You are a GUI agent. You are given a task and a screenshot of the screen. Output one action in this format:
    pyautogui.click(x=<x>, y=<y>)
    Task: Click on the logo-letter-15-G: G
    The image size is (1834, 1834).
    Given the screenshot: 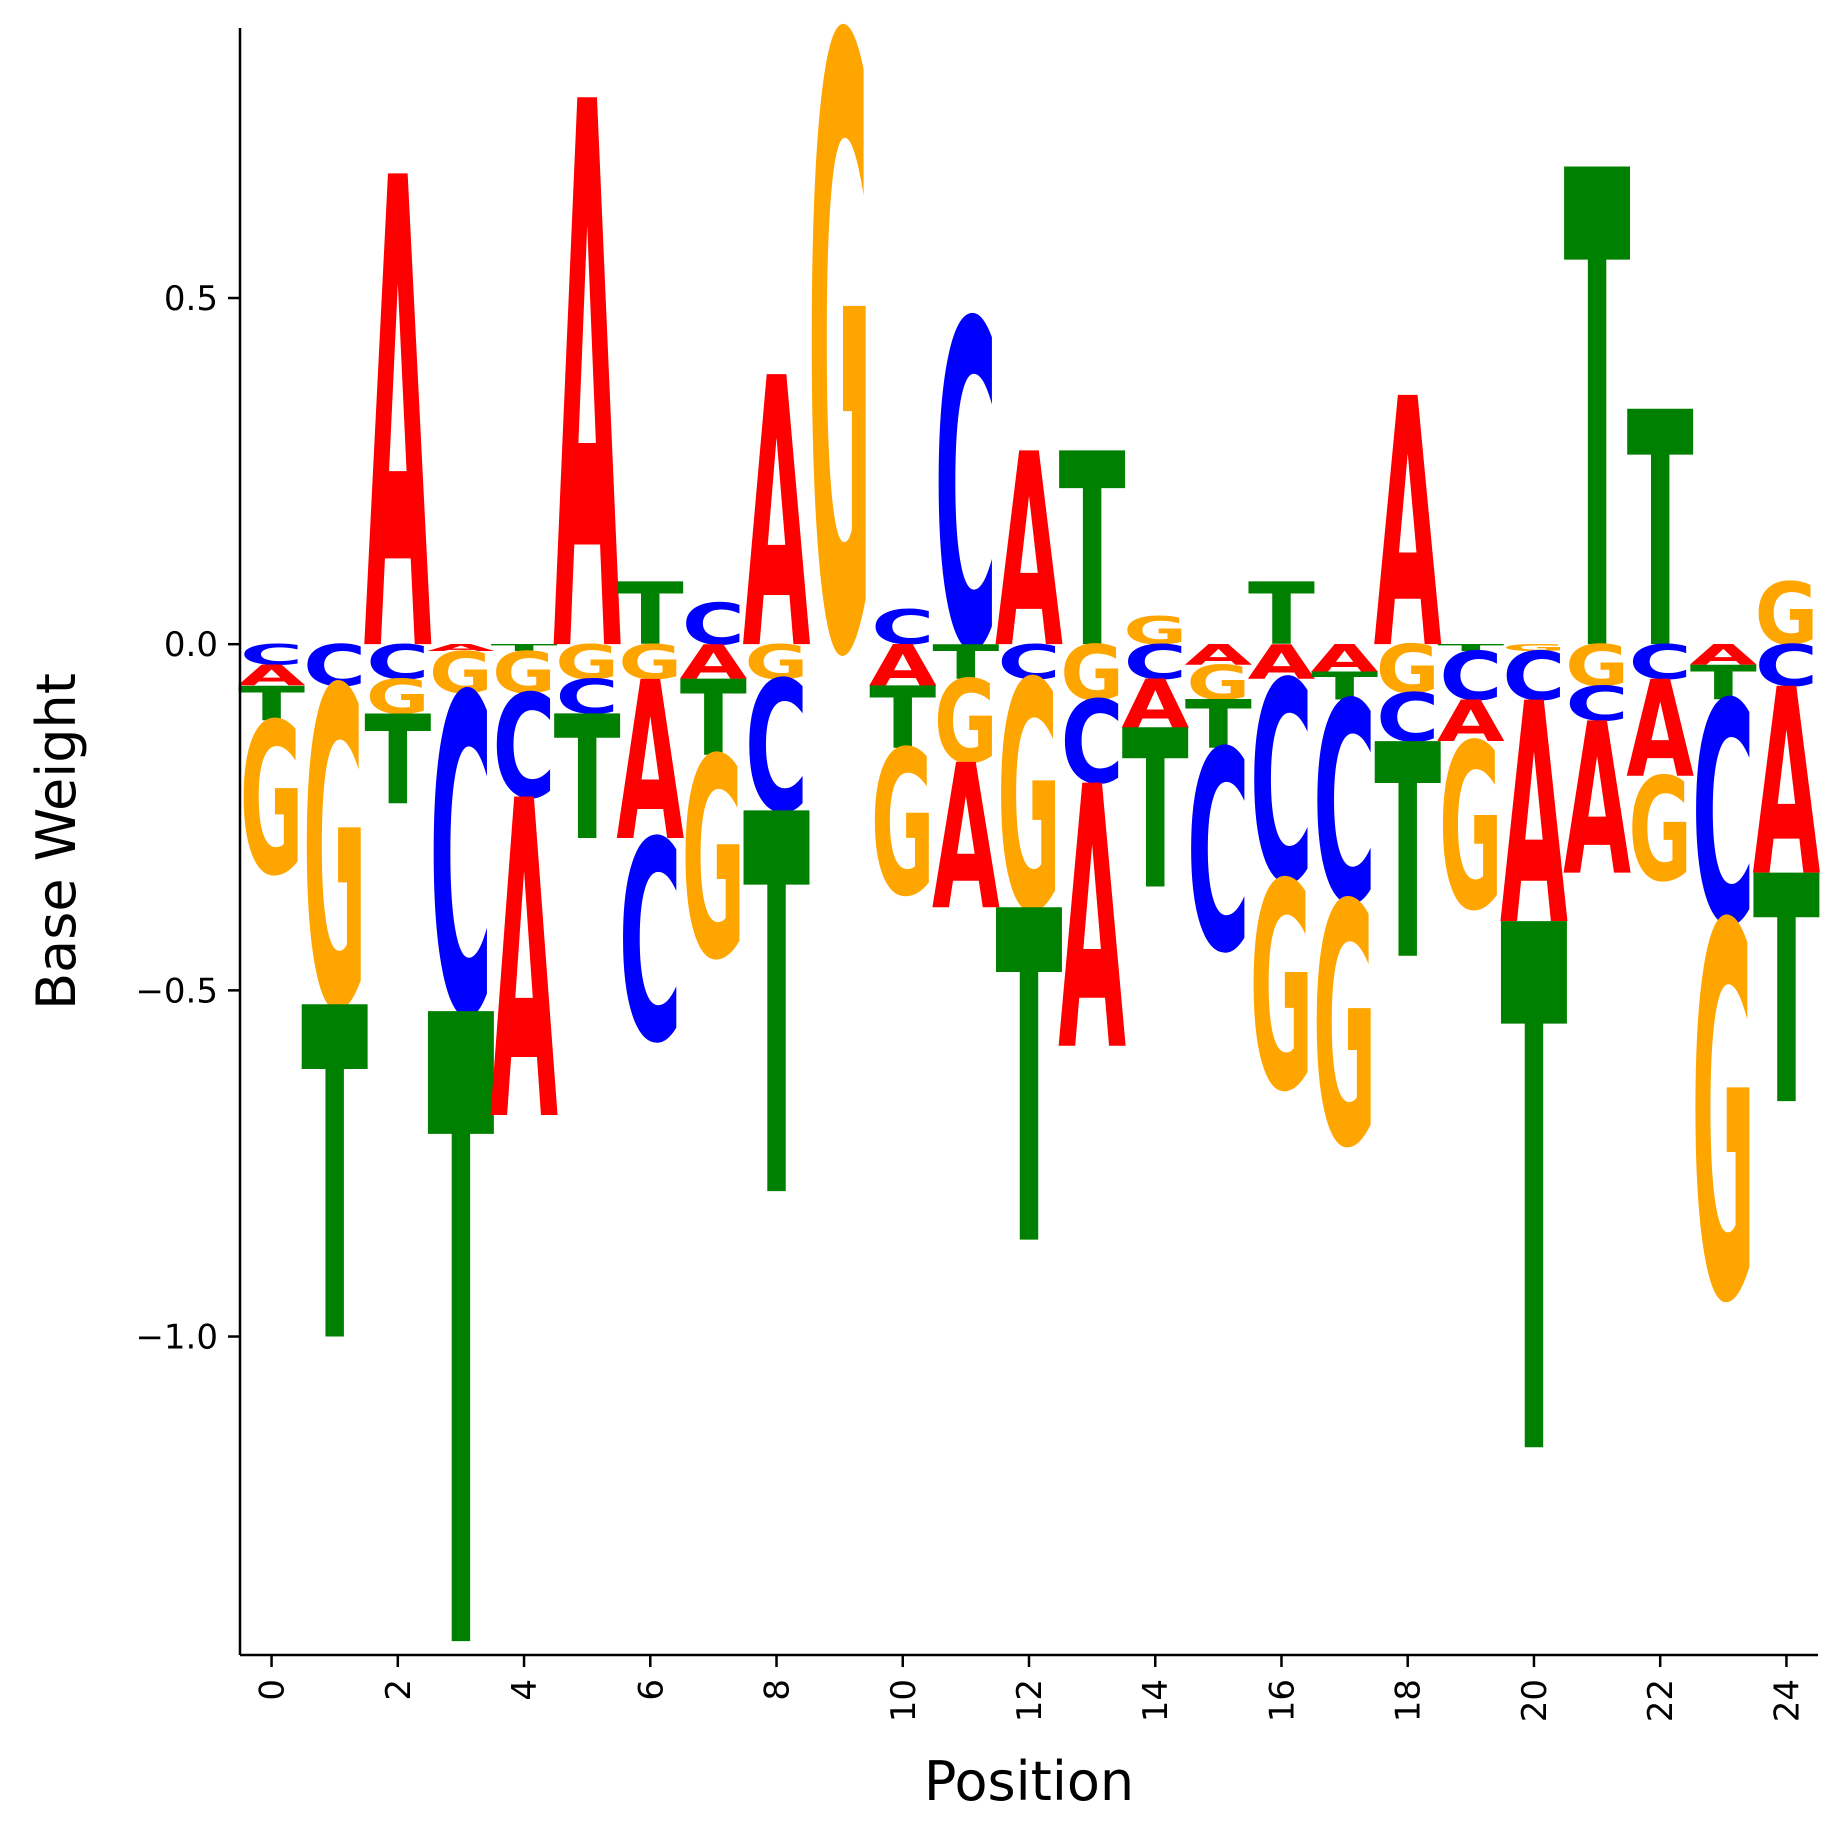 What is the action you would take?
    pyautogui.click(x=1219, y=683)
    